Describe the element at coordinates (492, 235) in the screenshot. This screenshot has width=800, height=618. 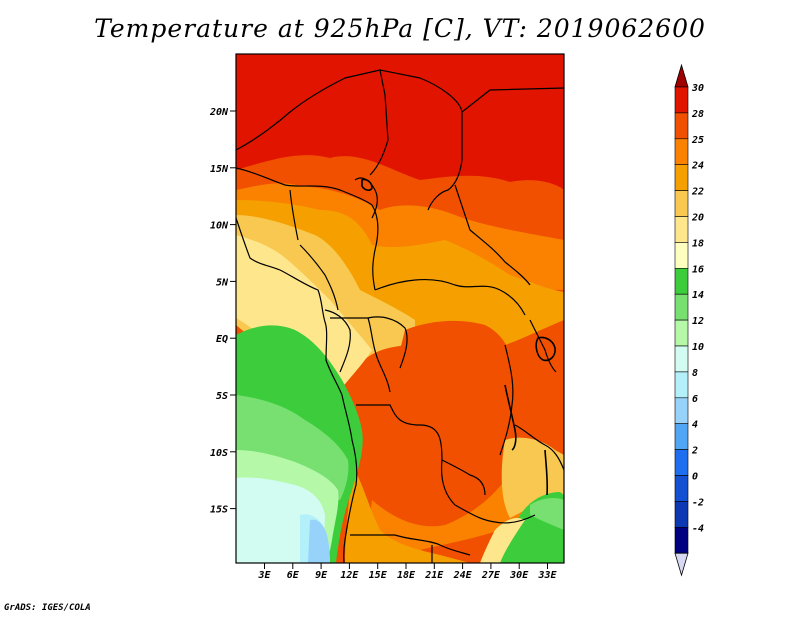
I see `border-sudan` at that location.